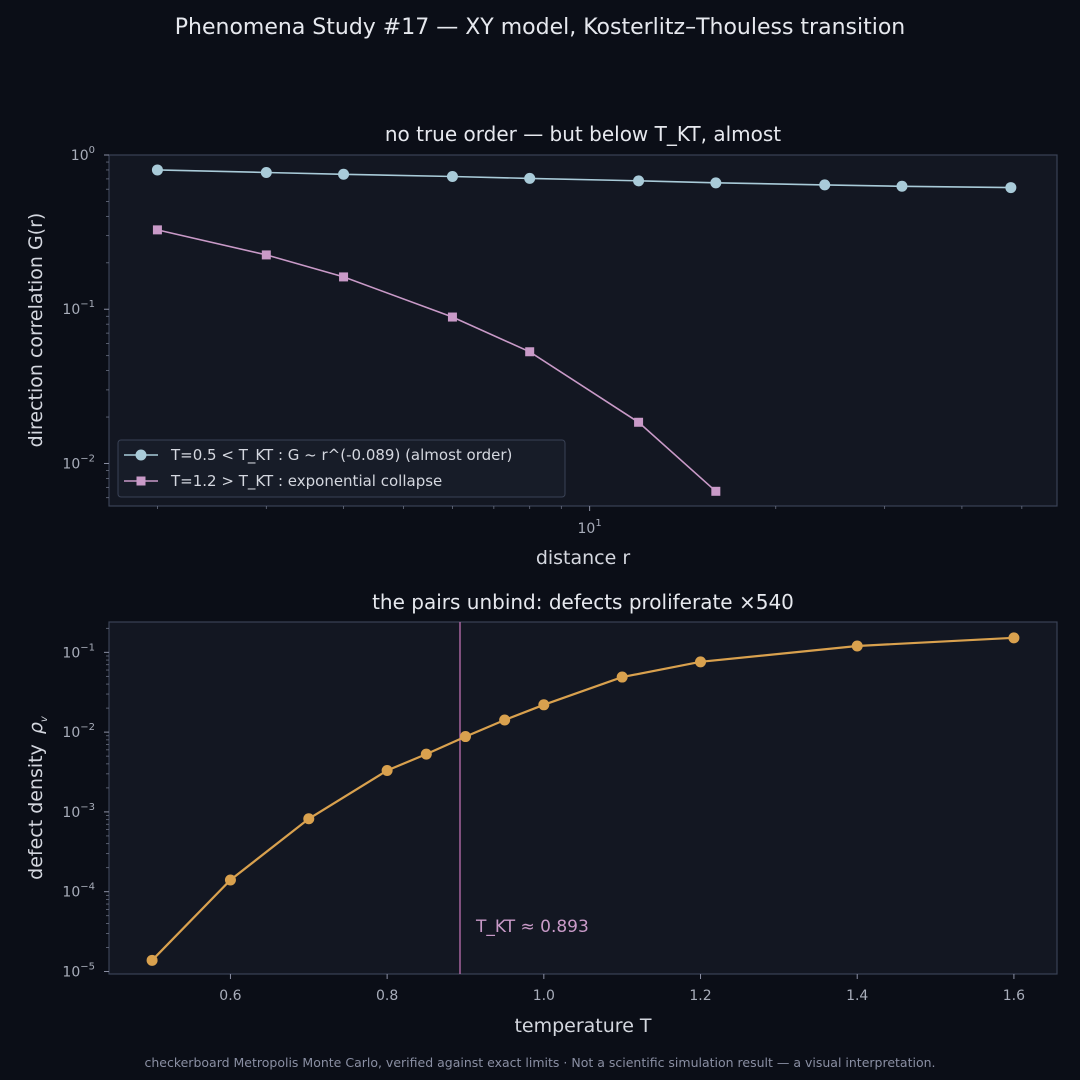  What do you see at coordinates (78, 891) in the screenshot?
I see `defect-y-tick-label-3: 10⁻⁴` at bounding box center [78, 891].